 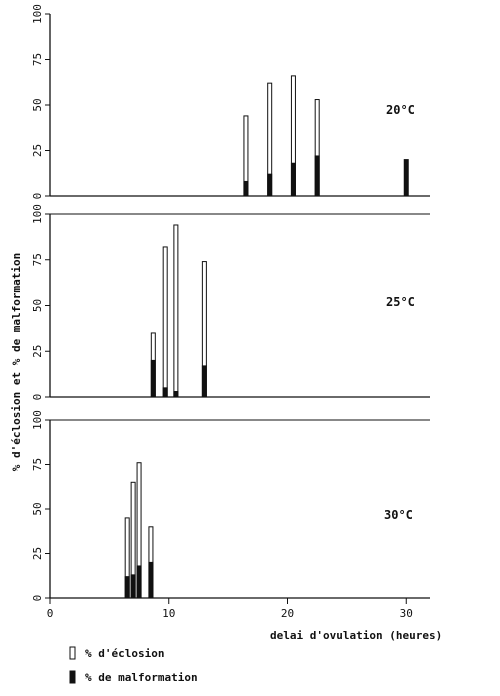 What do you see at coordinates (400, 302) in the screenshot?
I see `panel-temperature-label: 25°C` at bounding box center [400, 302].